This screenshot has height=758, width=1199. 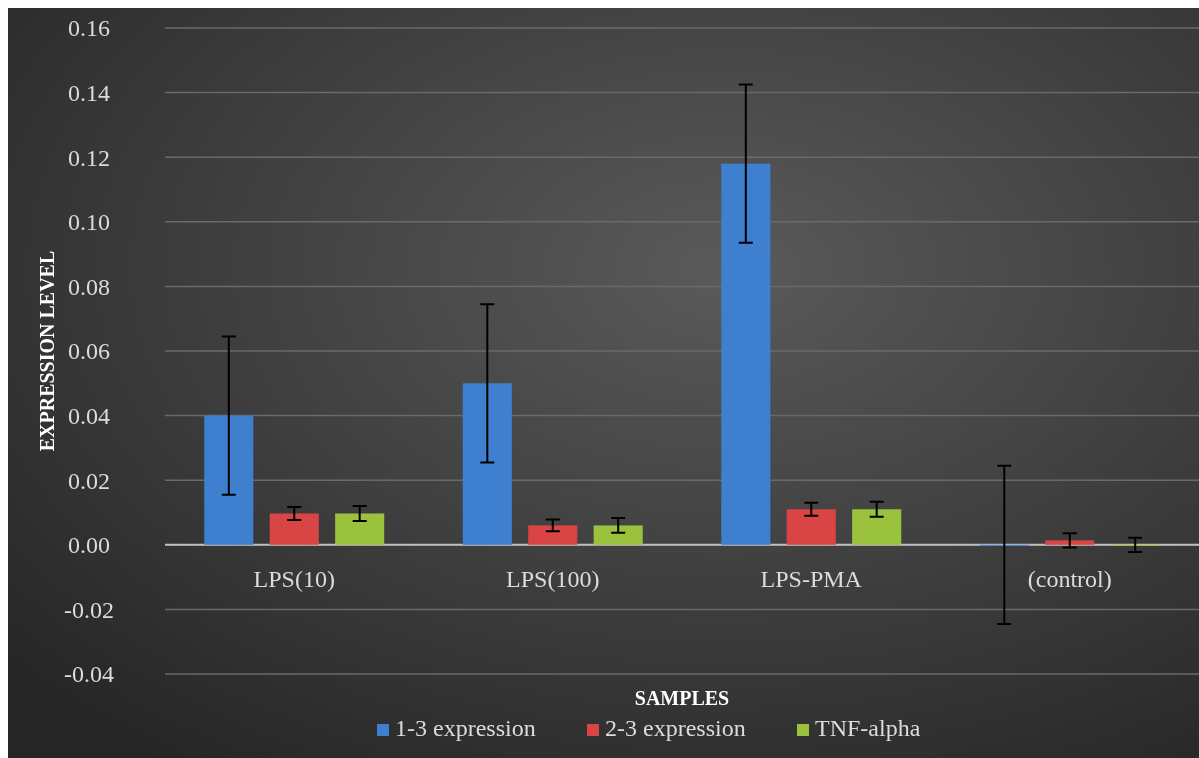 What do you see at coordinates (89, 480) in the screenshot?
I see `y-tick-label: 0.02` at bounding box center [89, 480].